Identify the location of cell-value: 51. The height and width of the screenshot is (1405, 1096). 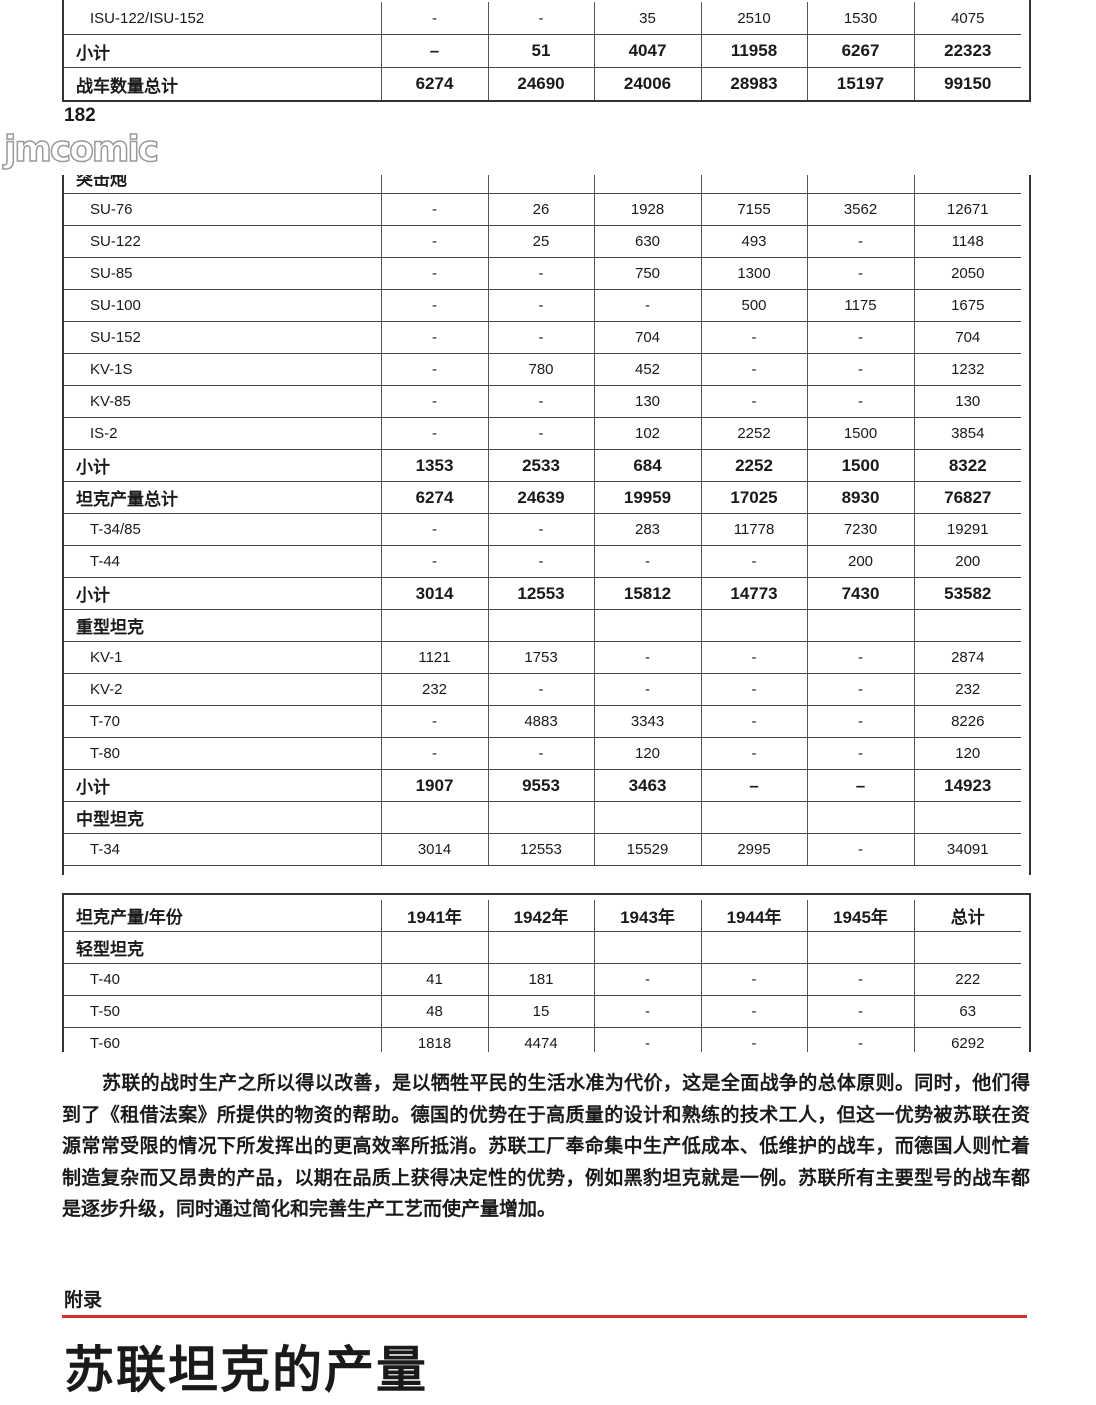
(540, 51).